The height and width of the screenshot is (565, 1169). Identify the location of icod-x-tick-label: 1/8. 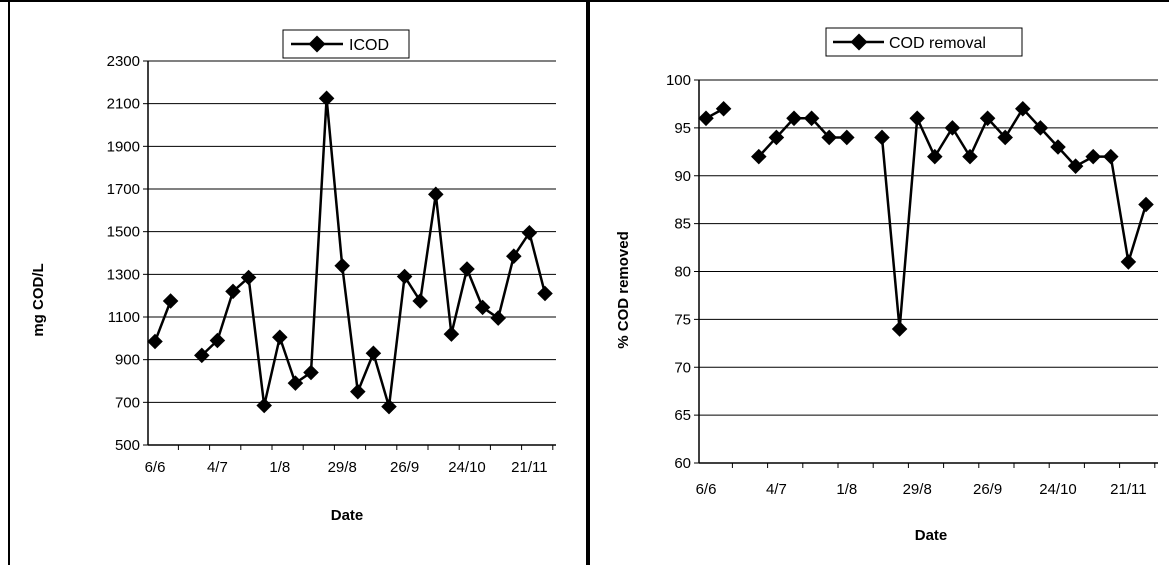
(279, 467).